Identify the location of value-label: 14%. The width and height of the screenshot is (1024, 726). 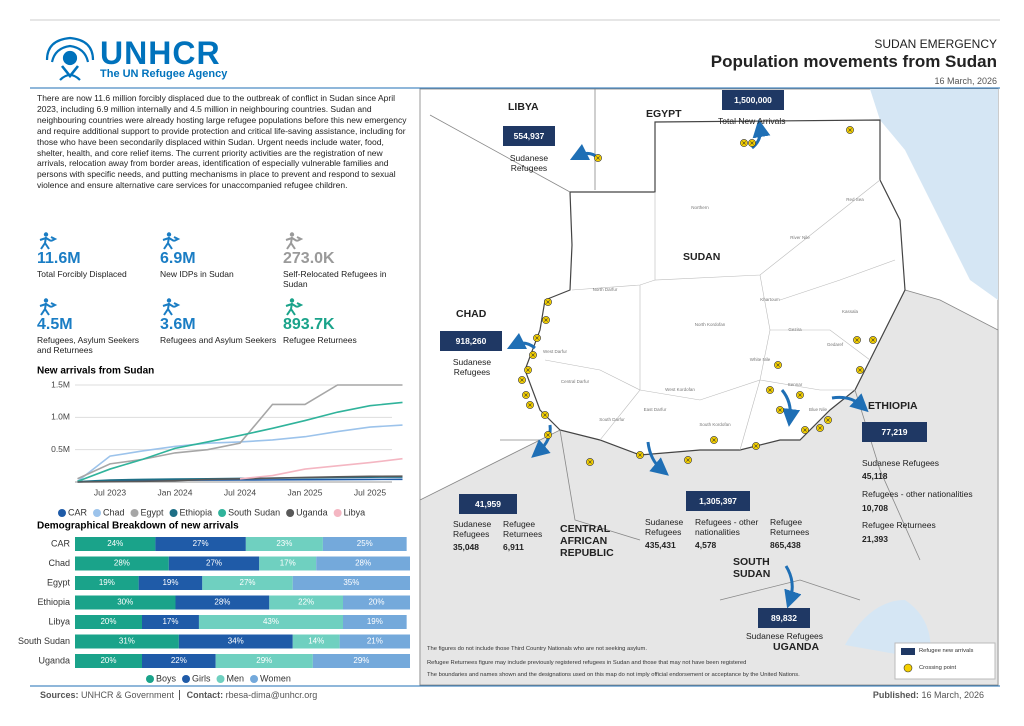
(316, 641).